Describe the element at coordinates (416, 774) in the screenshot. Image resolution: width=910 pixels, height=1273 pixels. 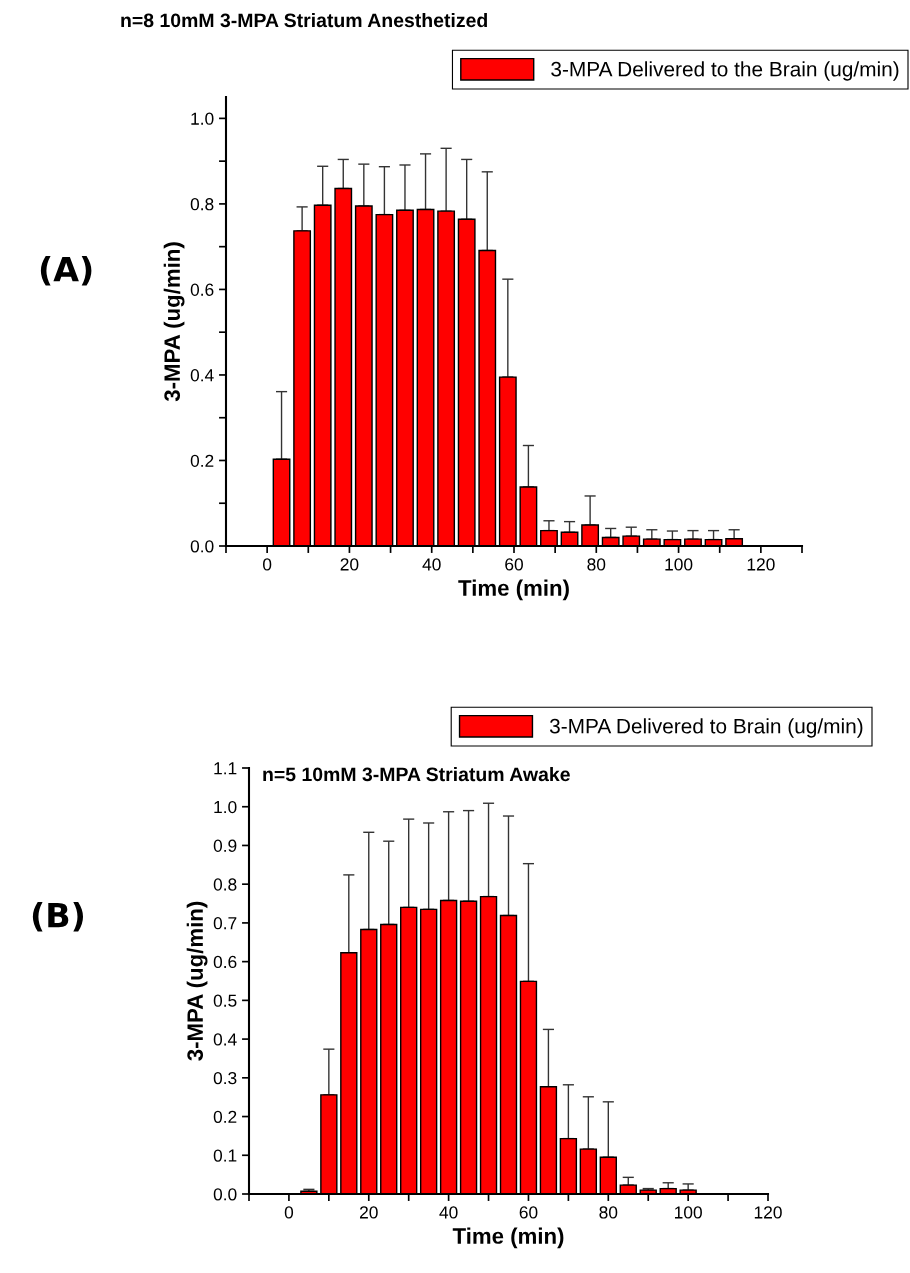
I see `chart-title: n=5 10mM 3-MPA Striatum Awake` at that location.